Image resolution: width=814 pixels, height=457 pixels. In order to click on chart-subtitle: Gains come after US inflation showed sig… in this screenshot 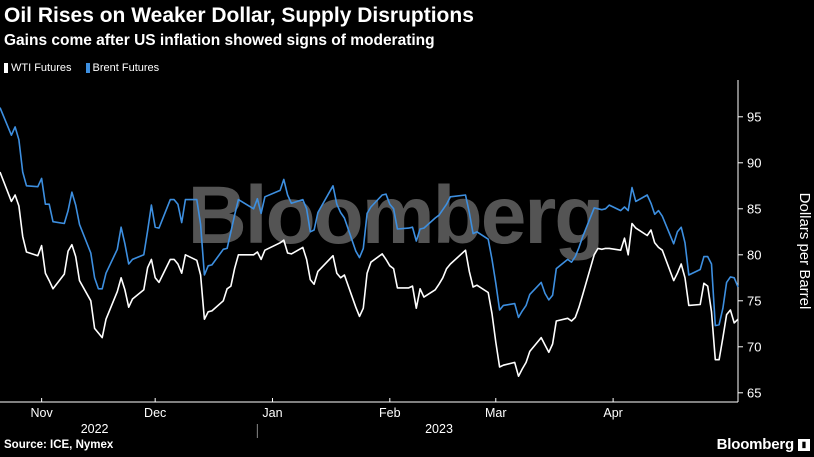, I will do `click(219, 40)`.